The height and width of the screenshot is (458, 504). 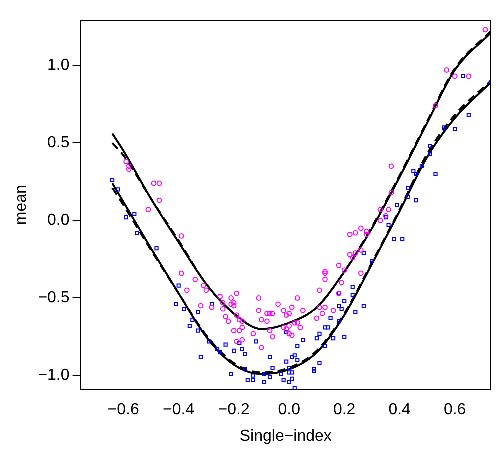 What do you see at coordinates (59, 221) in the screenshot?
I see `y-tick-label: 0.0` at bounding box center [59, 221].